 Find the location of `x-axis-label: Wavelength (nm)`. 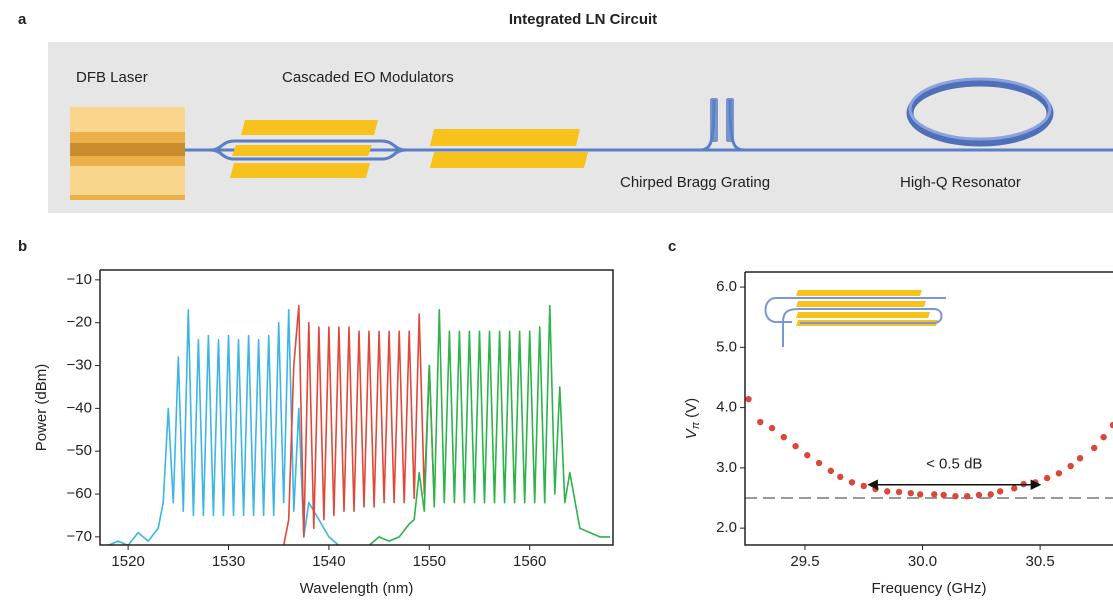

x-axis-label: Wavelength (nm) is located at coordinates (357, 588).